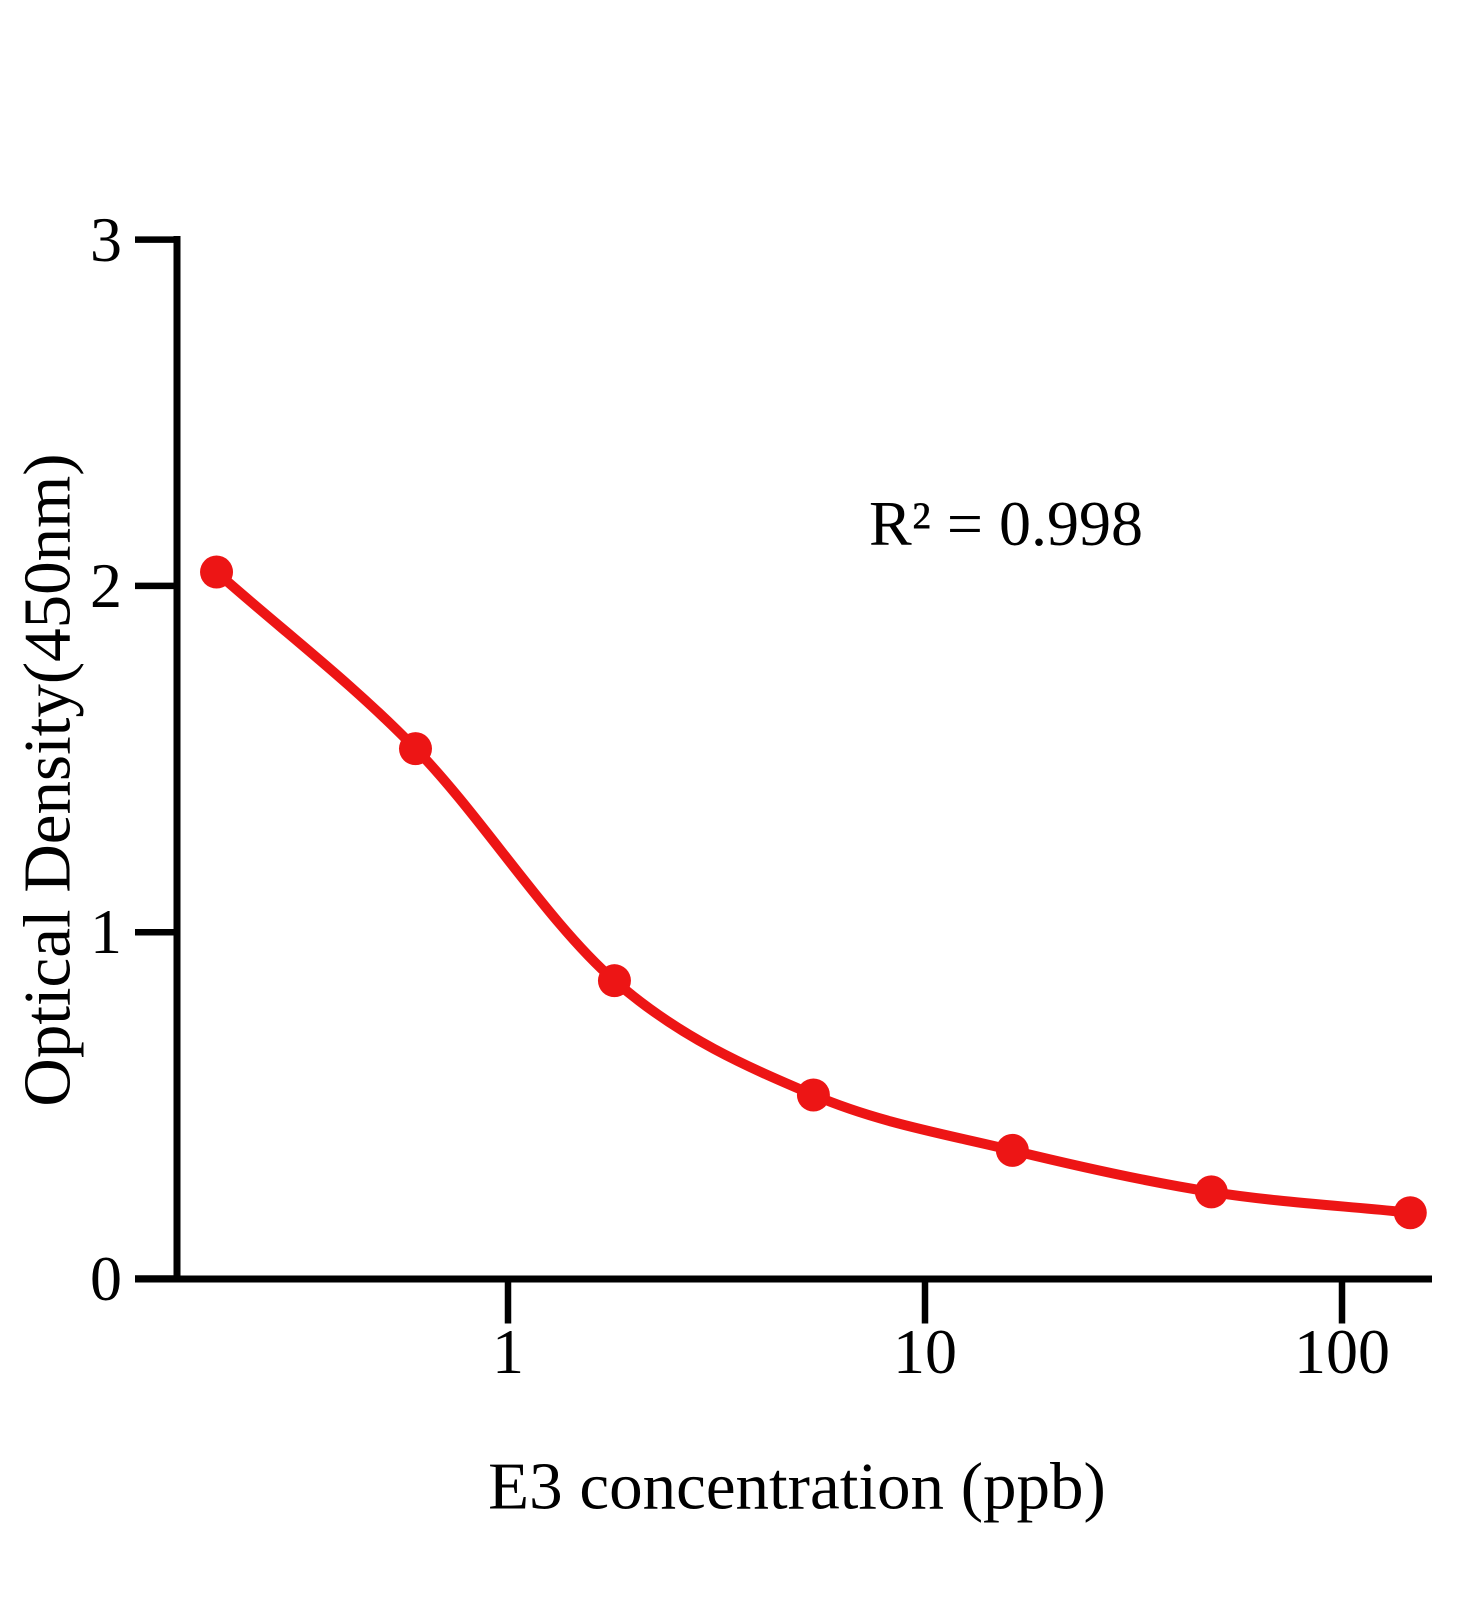  Describe the element at coordinates (106, 585) in the screenshot. I see `y-tick-label-2: 2` at that location.